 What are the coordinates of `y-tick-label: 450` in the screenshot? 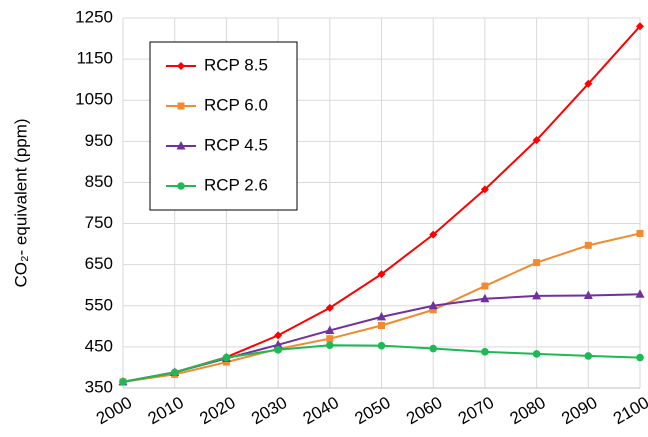 It's located at (99, 345).